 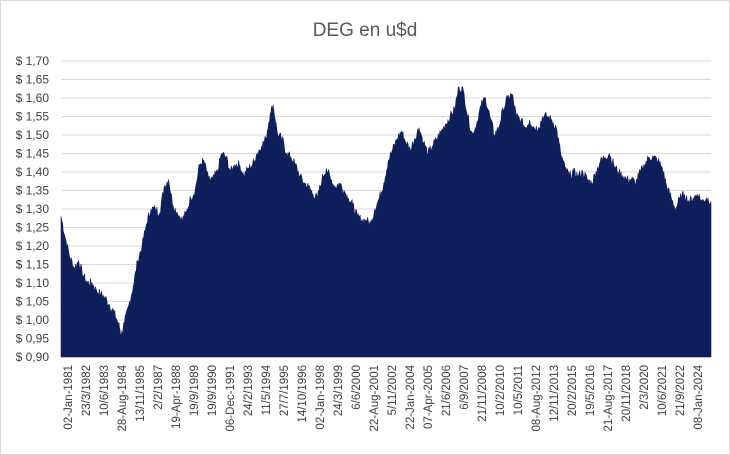 What do you see at coordinates (573, 390) in the screenshot?
I see `x-tick-label: 20/2/2015` at bounding box center [573, 390].